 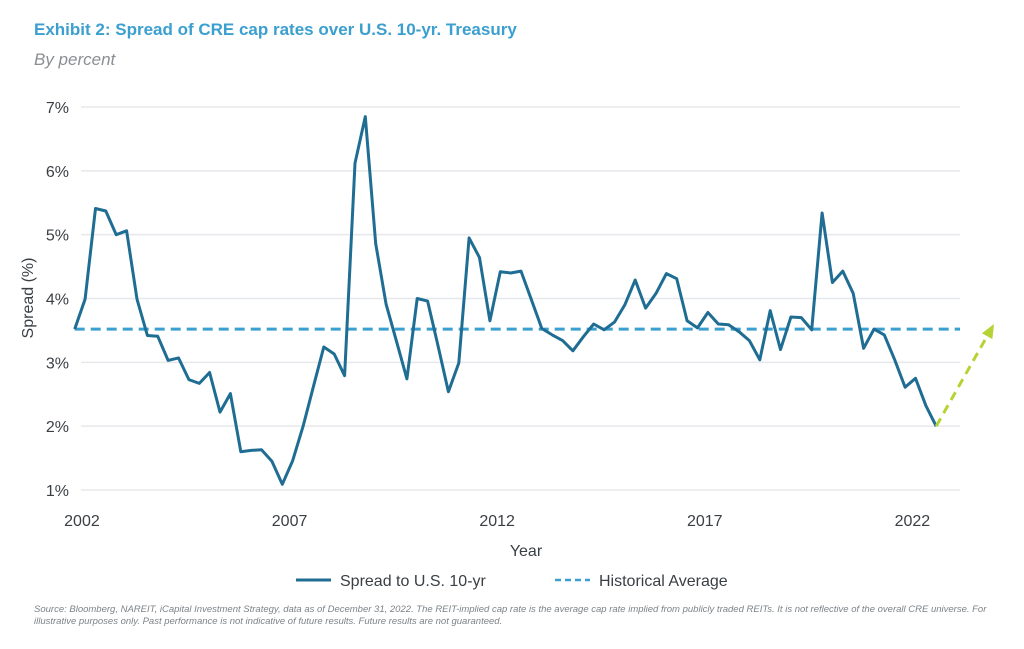 I want to click on x-tick-label: 2022, so click(x=913, y=521).